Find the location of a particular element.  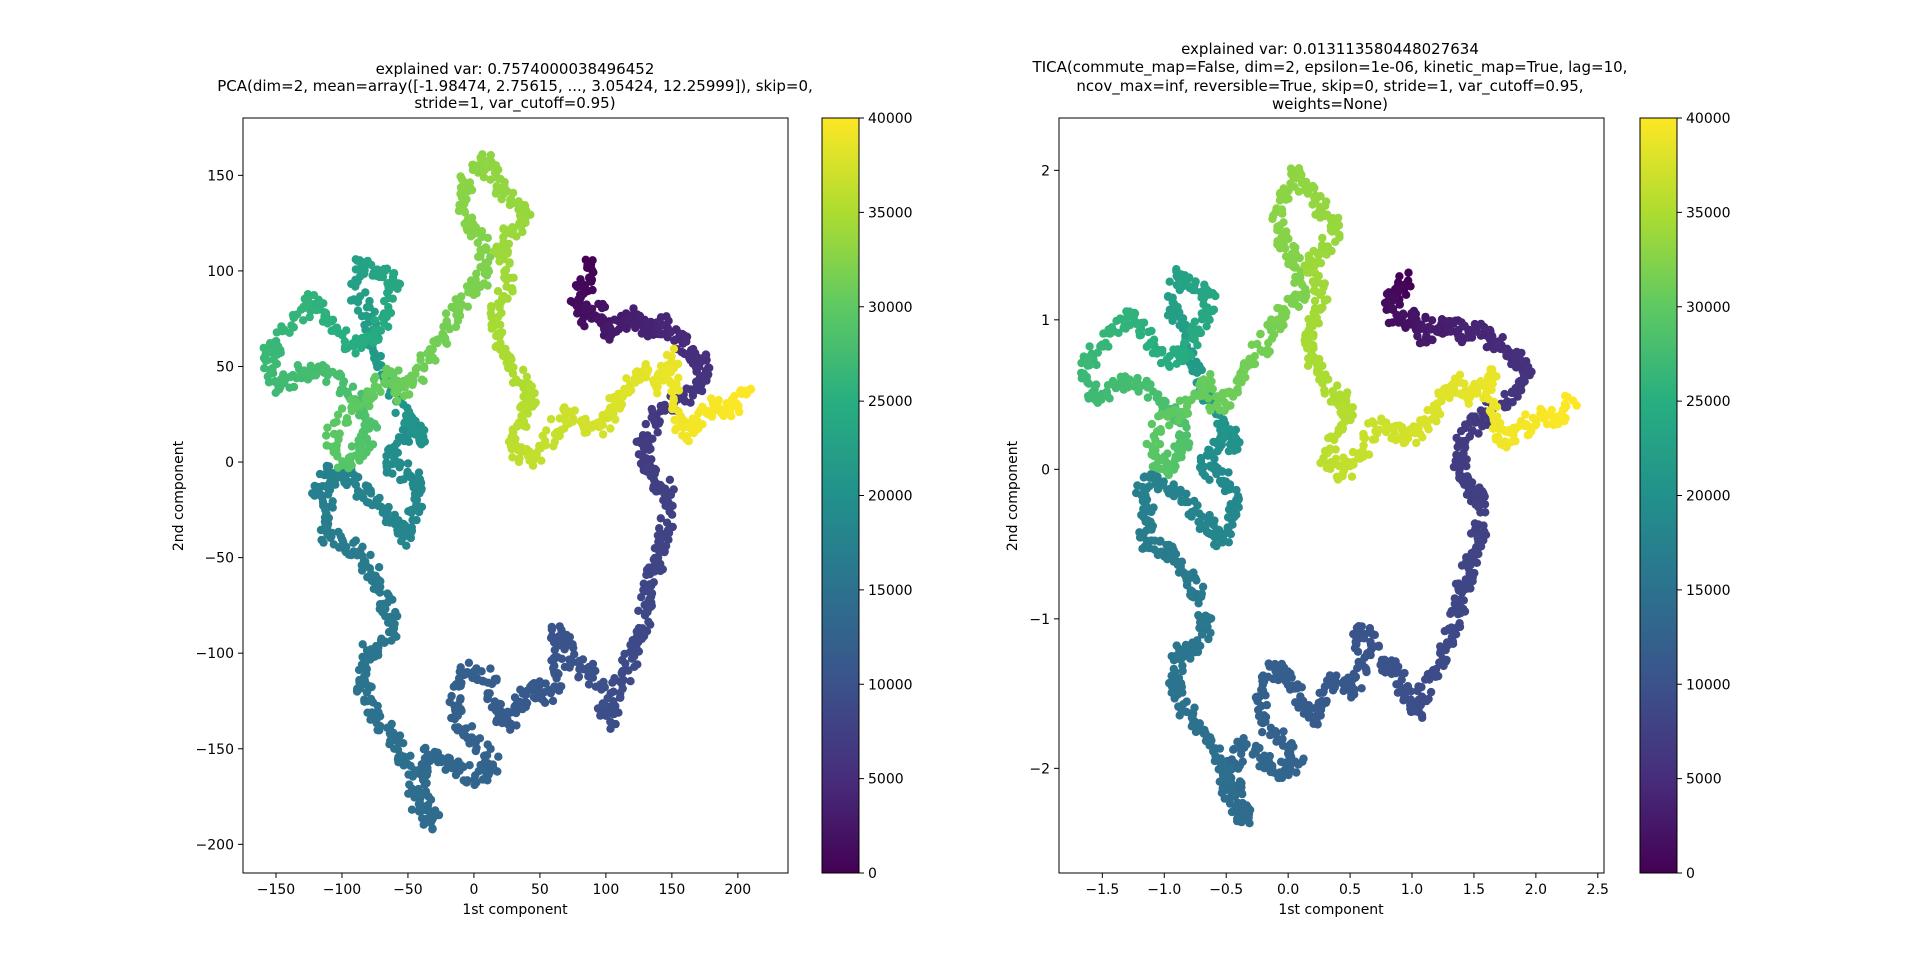

tica-x-axis-label: 1st component is located at coordinates (1331, 910).